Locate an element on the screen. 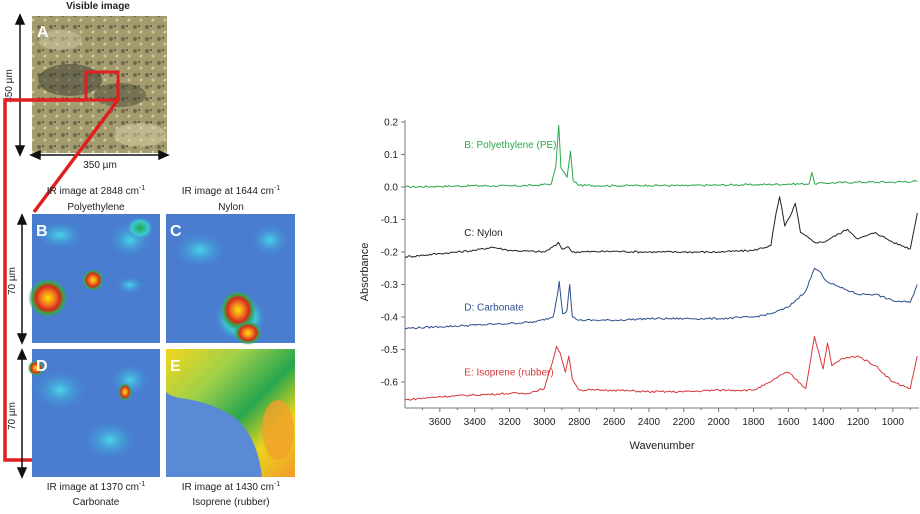 This screenshot has height=514, width=920. x-tick-label: 1200 is located at coordinates (858, 422).